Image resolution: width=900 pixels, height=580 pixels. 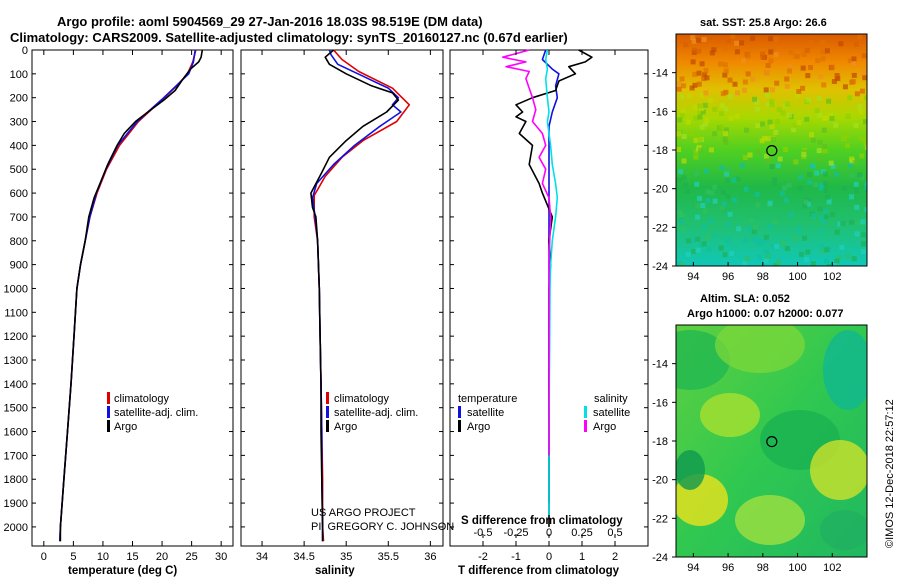 I want to click on project-annotation-line2: PI: GREGORY C. JOHNSON, so click(x=382, y=527).